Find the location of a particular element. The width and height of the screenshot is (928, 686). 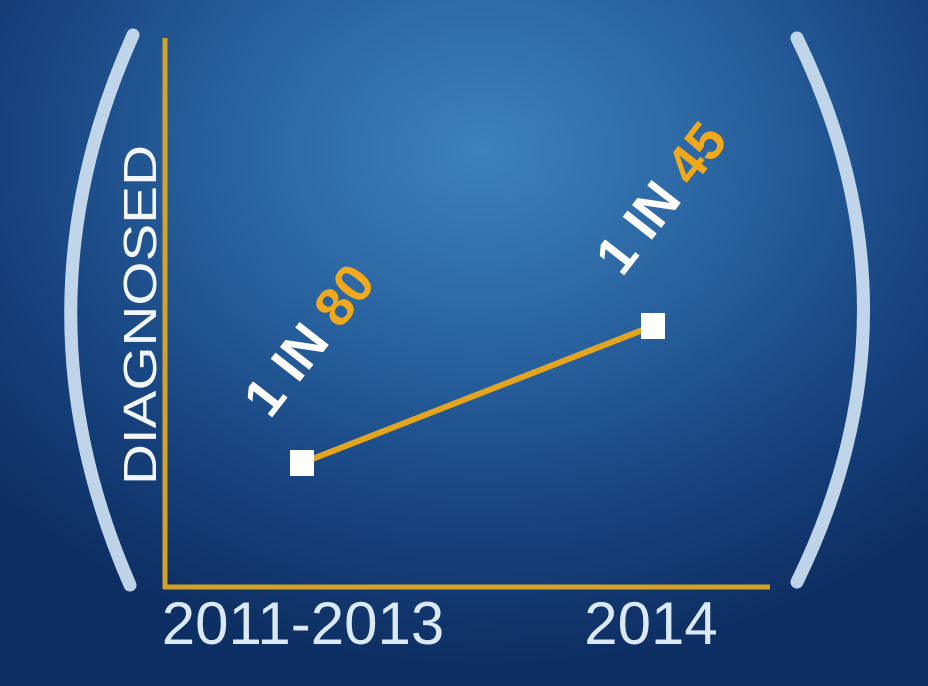

right-bracket is located at coordinates (830, 310).